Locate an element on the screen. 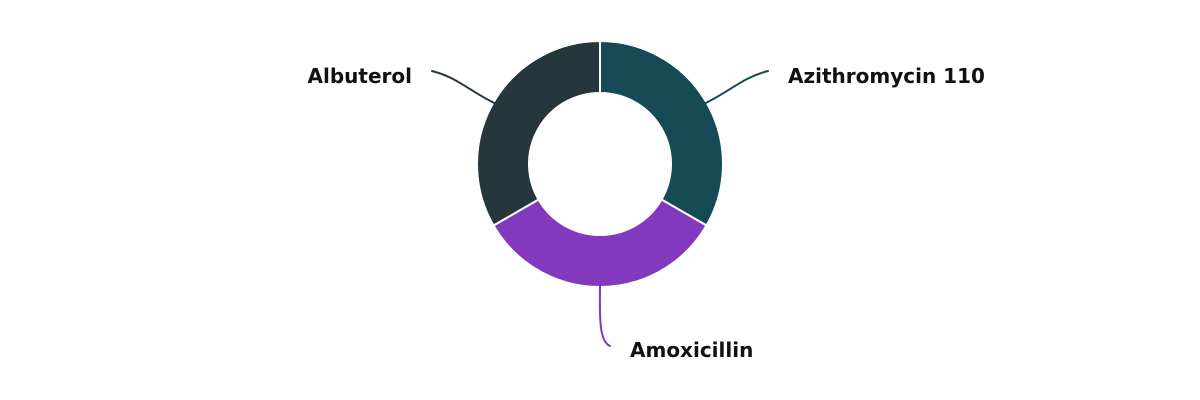  slice-label-albuterol: Albuterol is located at coordinates (360, 76).